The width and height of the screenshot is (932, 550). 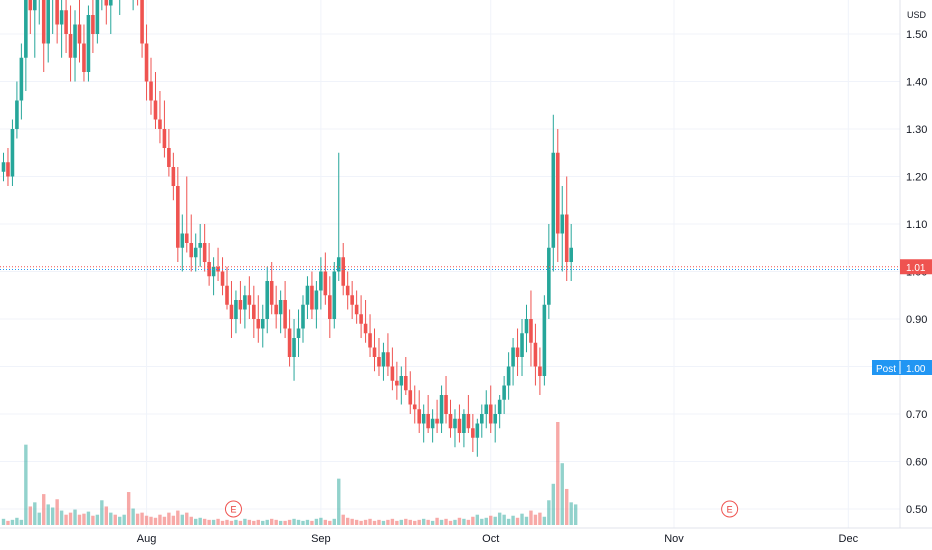 What do you see at coordinates (466, 536) in the screenshot?
I see `time-axis: AugSepOctNovDec2021FebMarApr` at bounding box center [466, 536].